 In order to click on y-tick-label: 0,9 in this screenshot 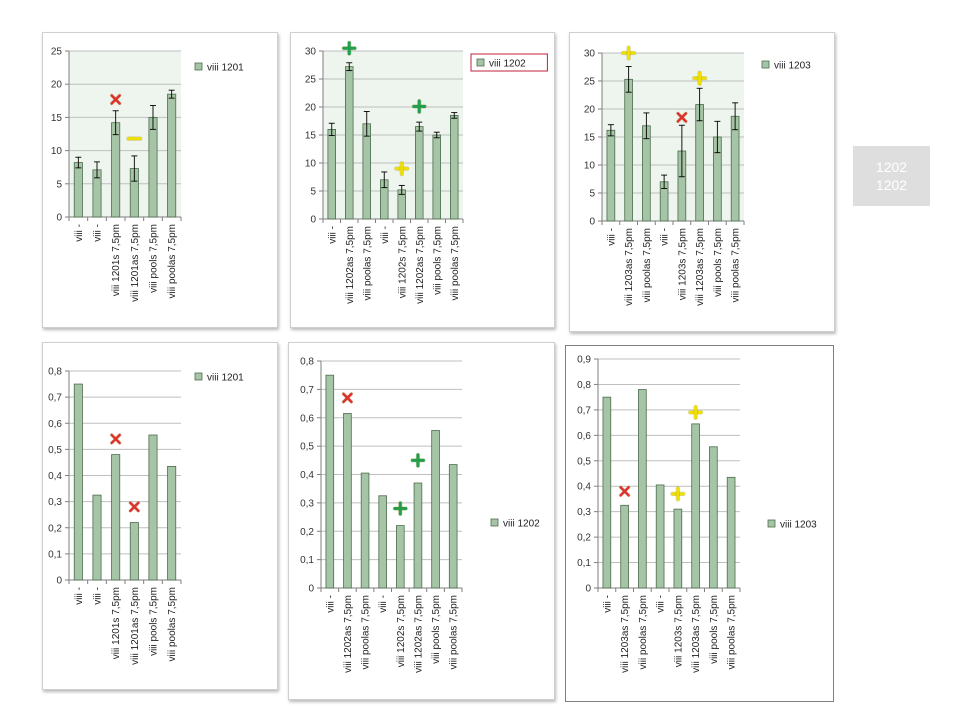, I will do `click(584, 360)`.